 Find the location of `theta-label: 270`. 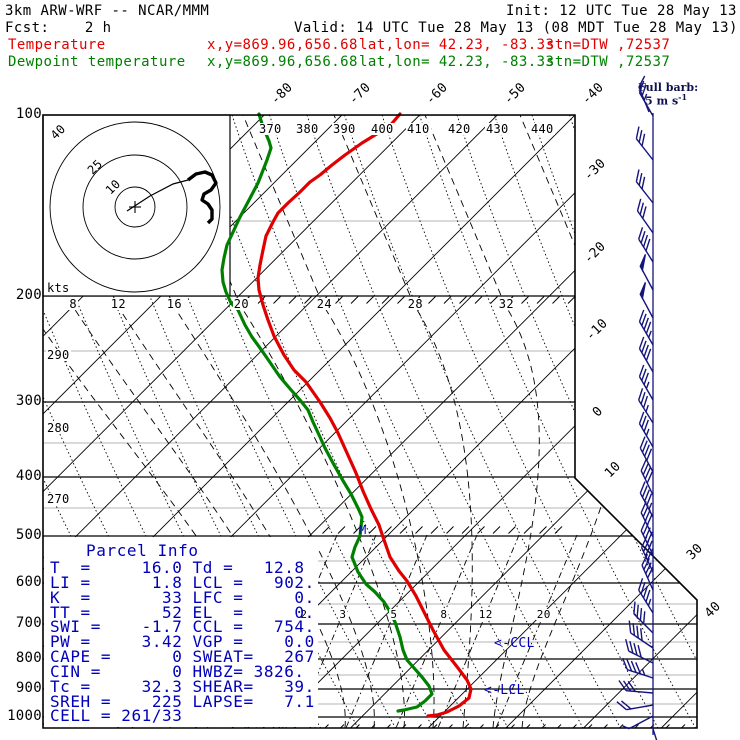

theta-label: 270 is located at coordinates (58, 499).